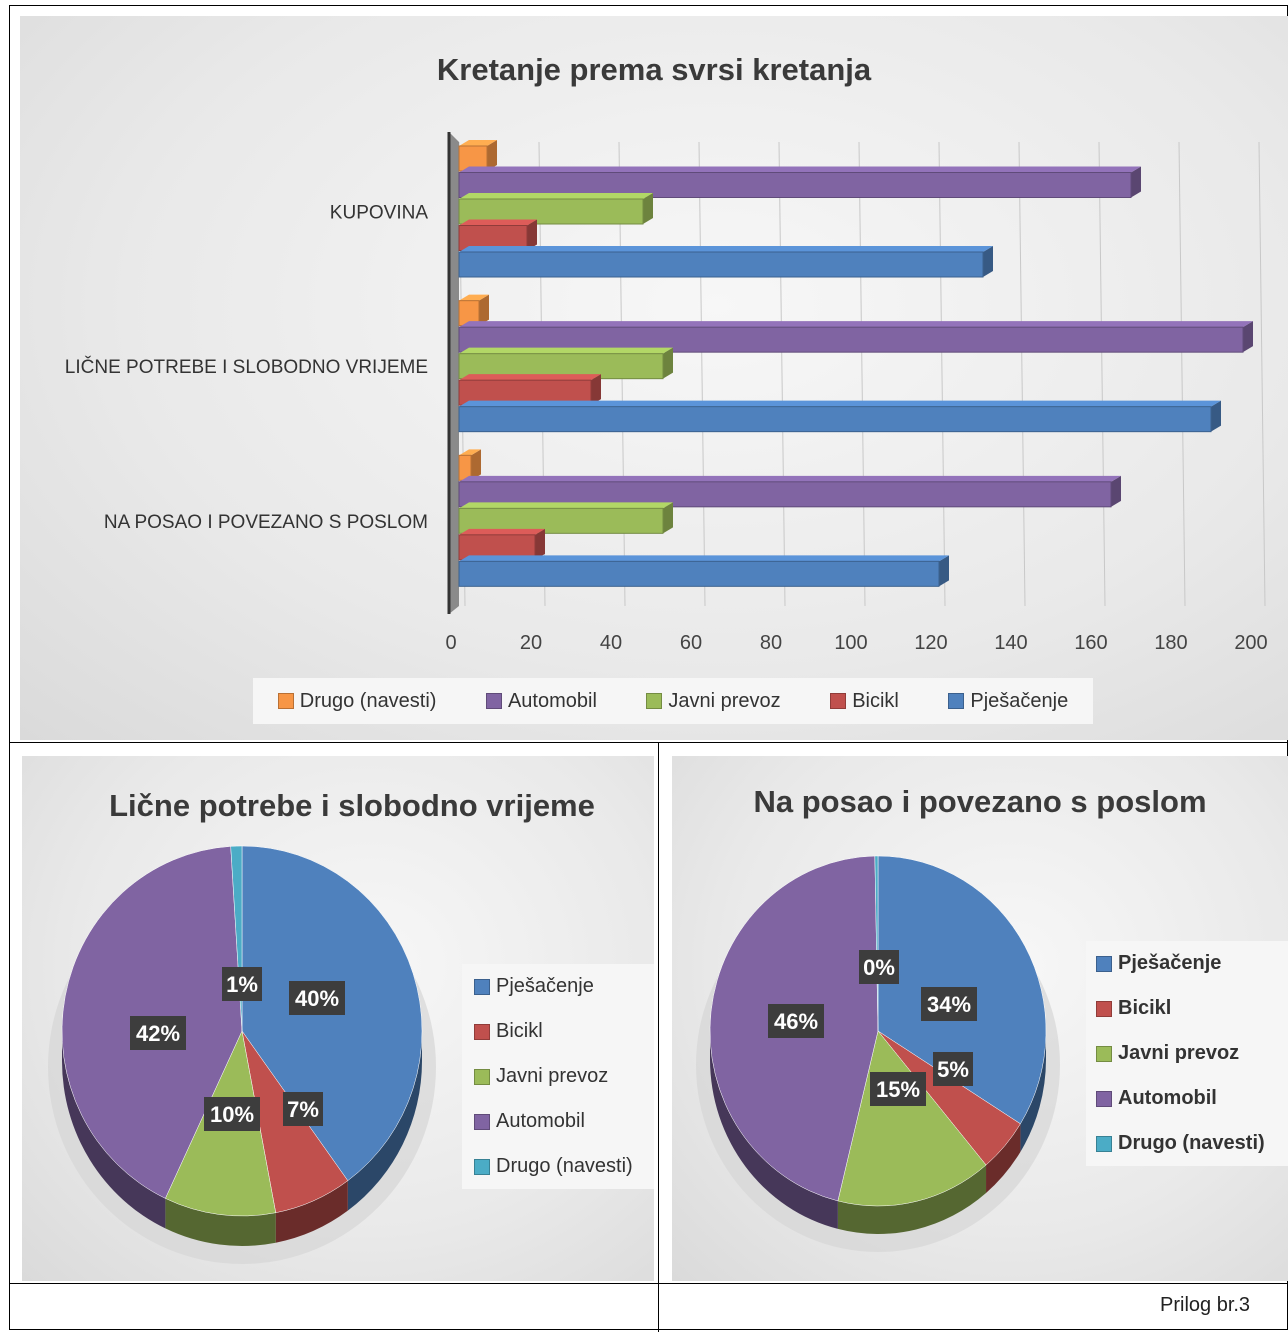 Image resolution: width=1288 pixels, height=1332 pixels. What do you see at coordinates (691, 643) in the screenshot?
I see `x-tick-label: 60` at bounding box center [691, 643].